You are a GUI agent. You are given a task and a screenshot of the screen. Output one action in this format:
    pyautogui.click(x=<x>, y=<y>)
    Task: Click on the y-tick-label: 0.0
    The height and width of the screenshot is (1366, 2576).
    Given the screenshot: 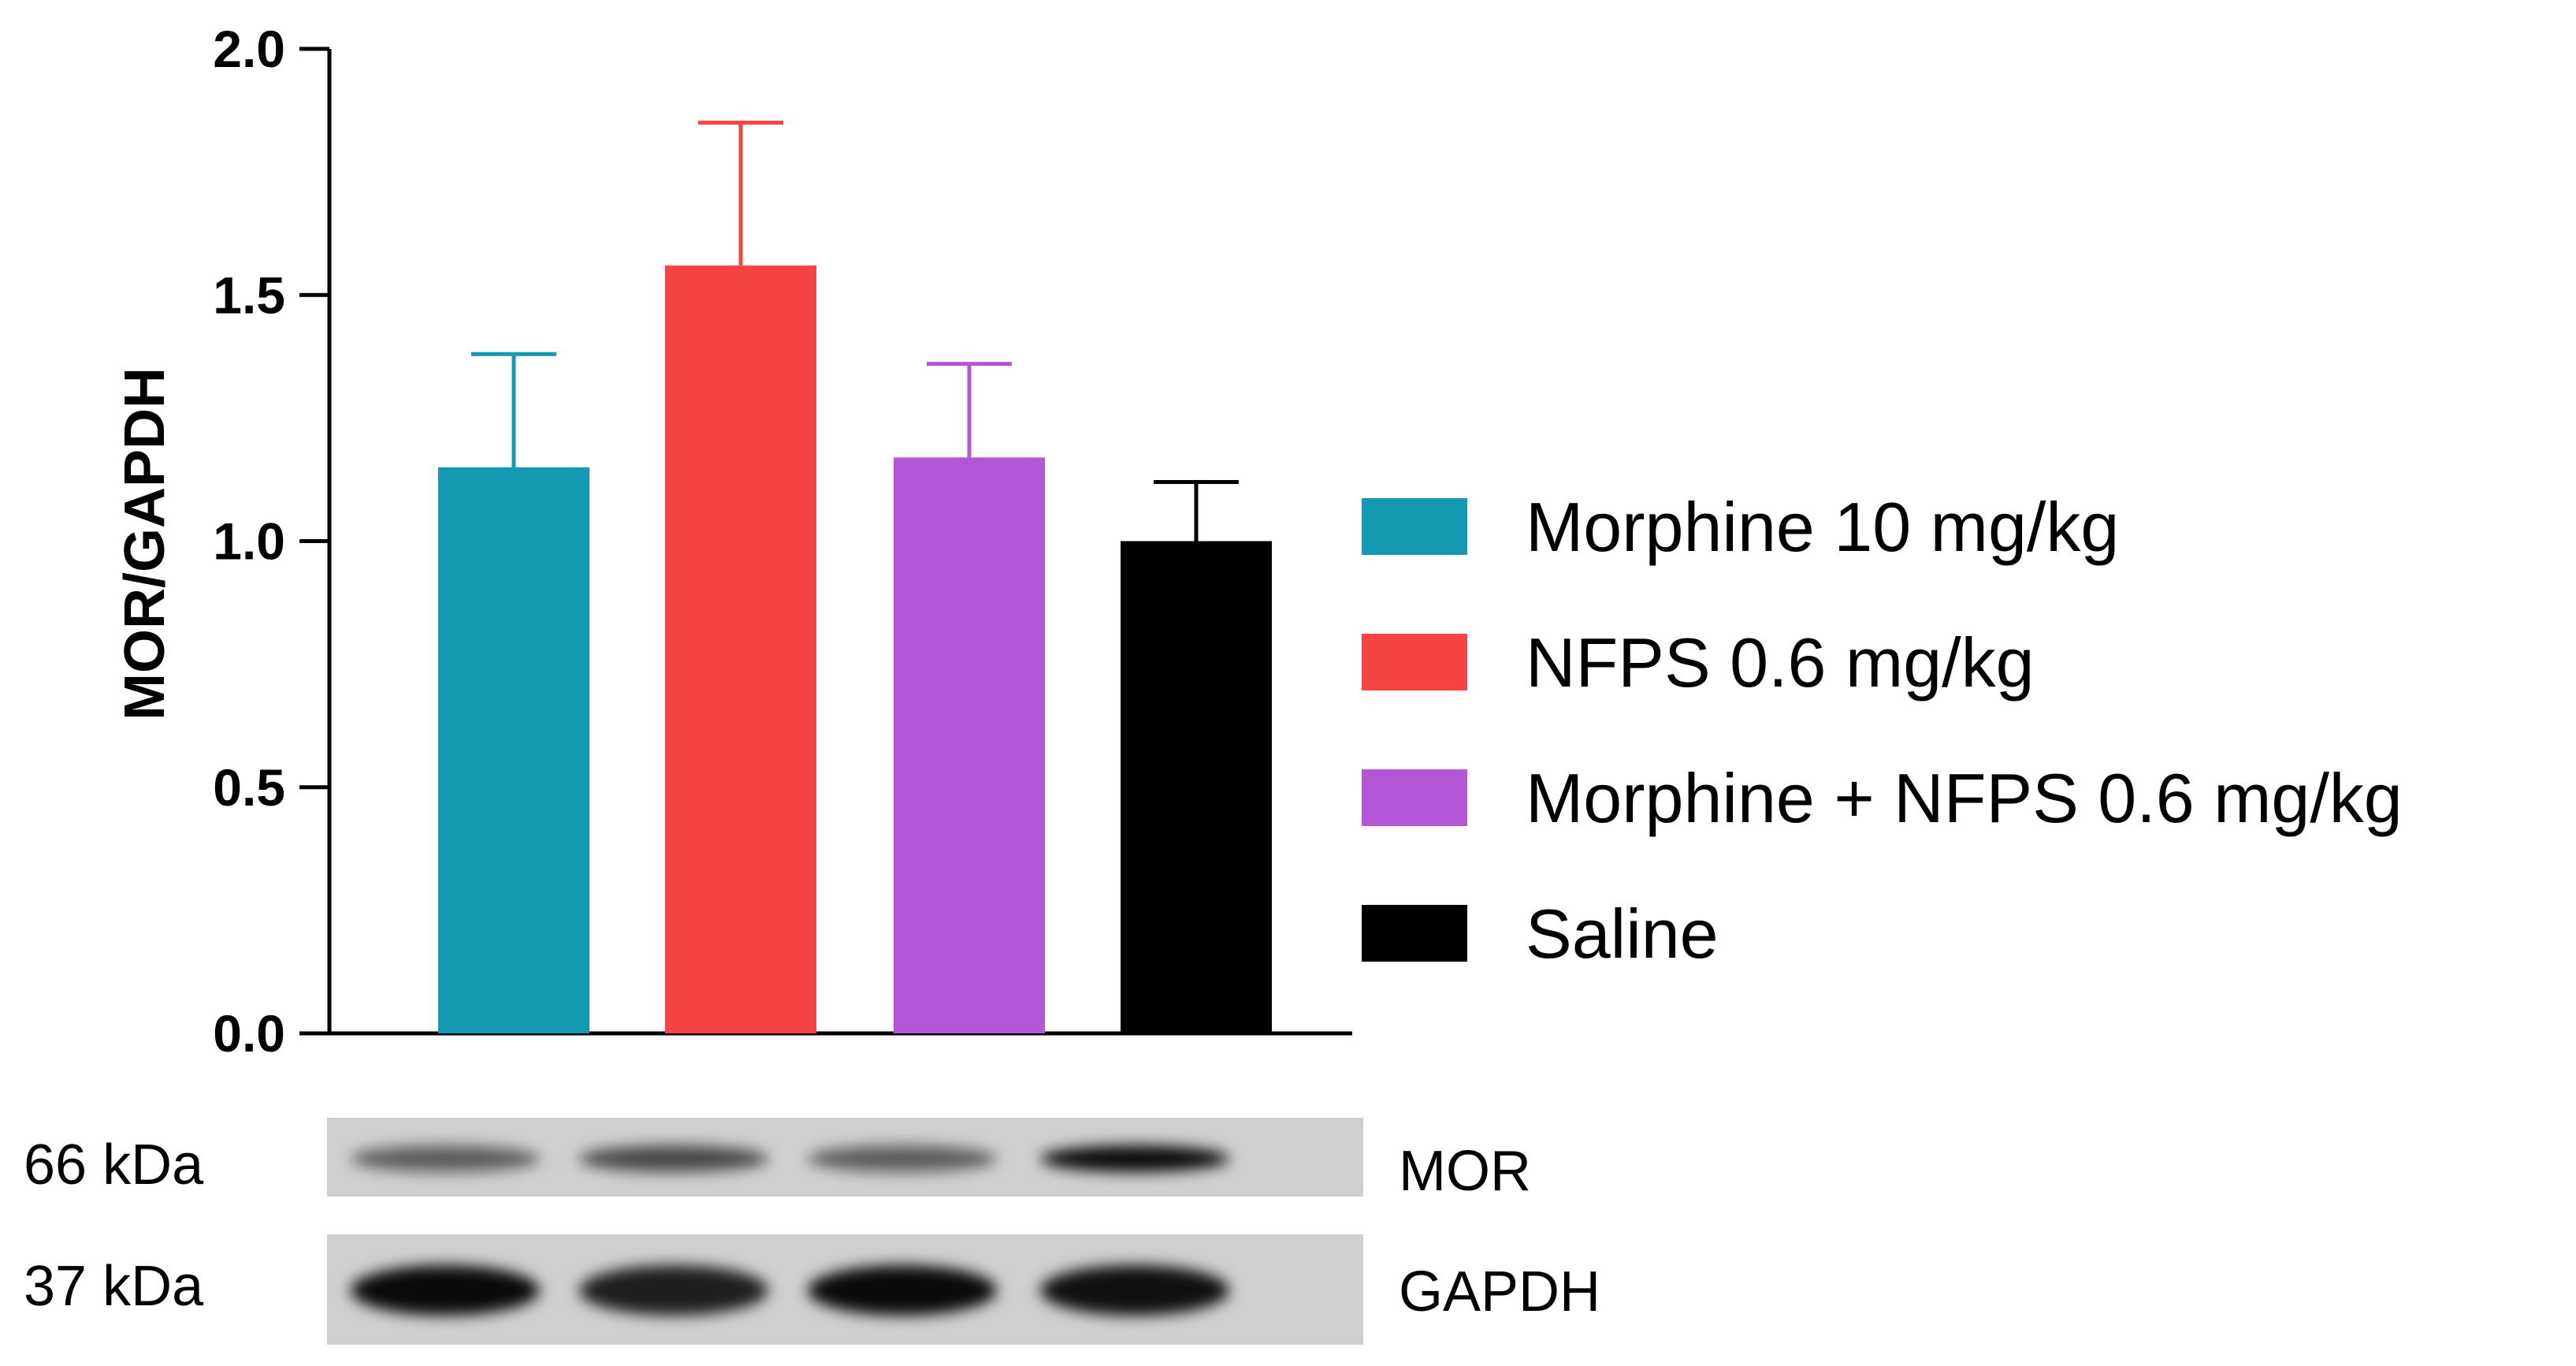 What is the action you would take?
    pyautogui.click(x=249, y=1033)
    